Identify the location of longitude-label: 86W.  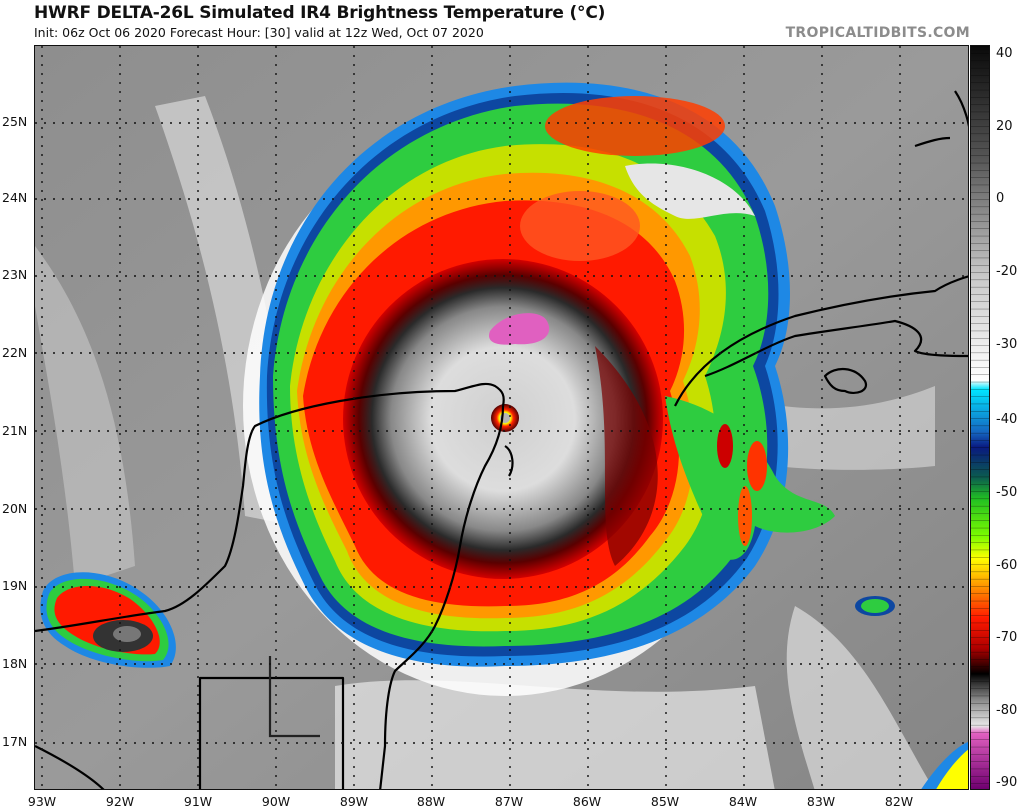
(587, 801).